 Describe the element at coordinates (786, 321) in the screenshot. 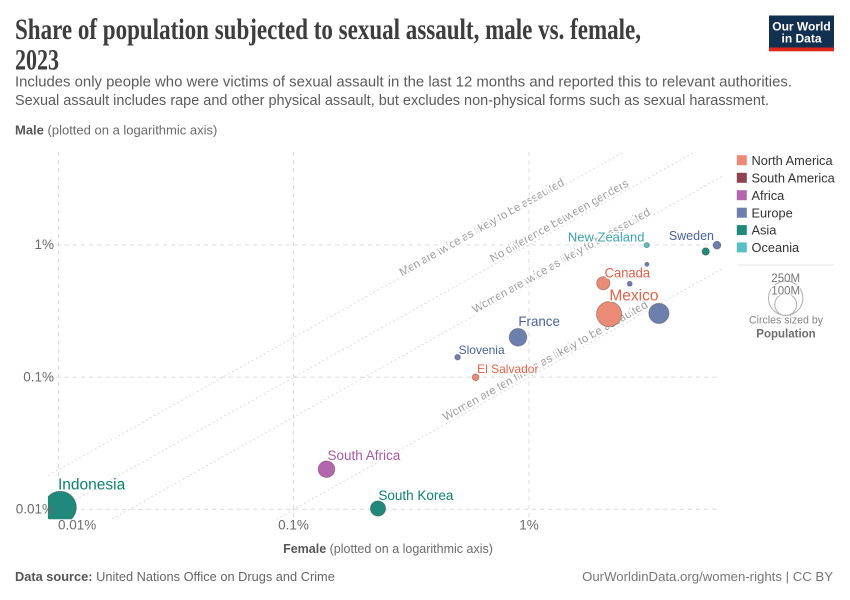

I see `svg-text: Circles sized by` at that location.